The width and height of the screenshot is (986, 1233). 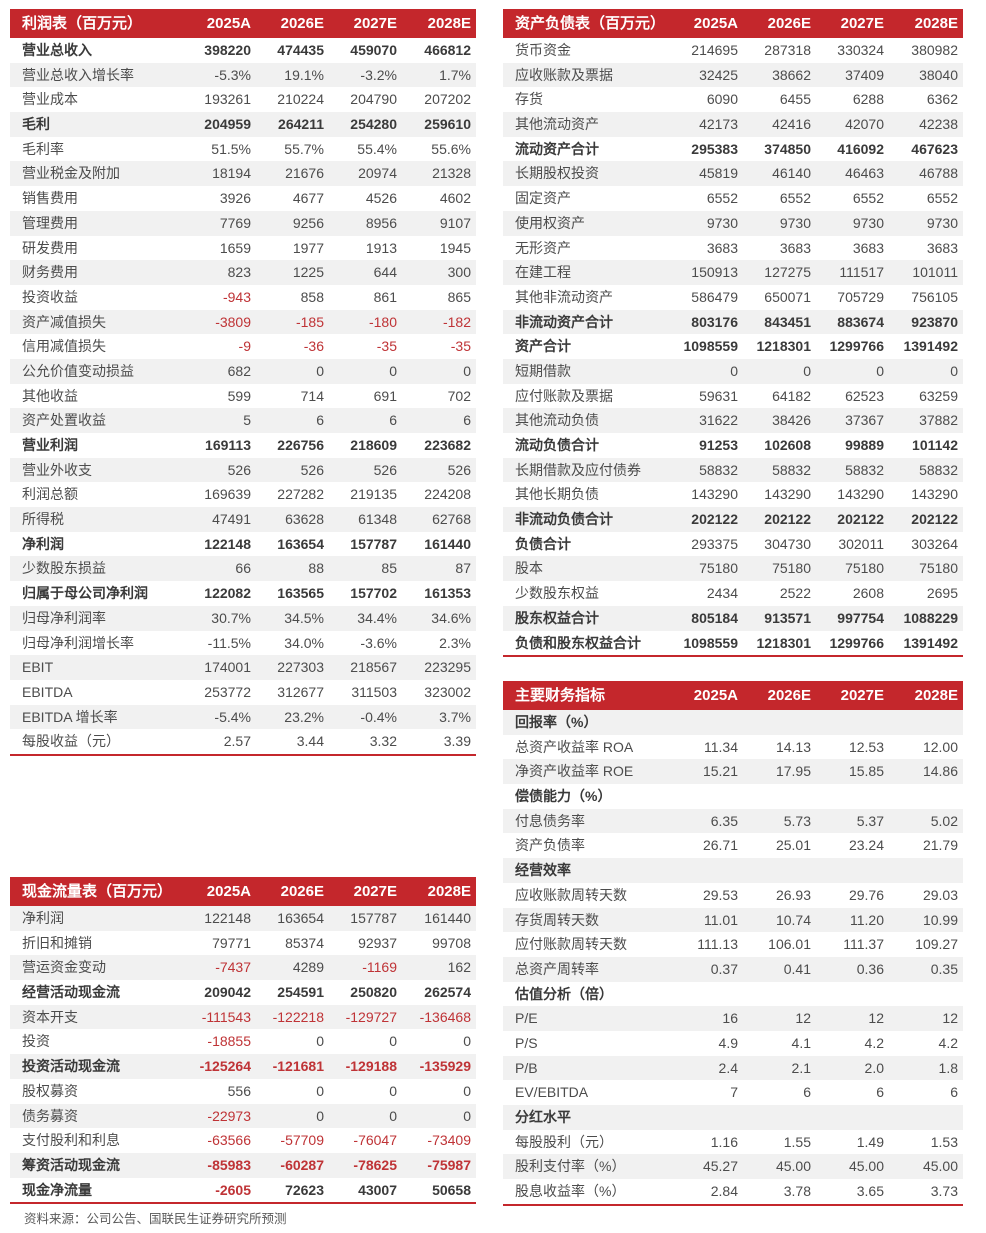 I want to click on cell-value: 31622, so click(x=718, y=420).